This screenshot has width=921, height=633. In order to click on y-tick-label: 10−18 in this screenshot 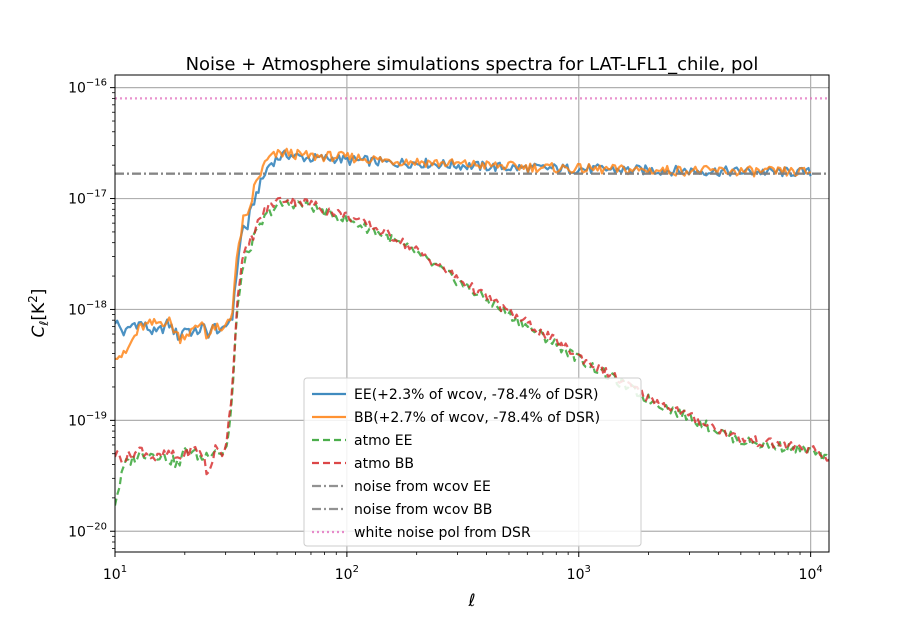, I will do `click(87, 308)`.